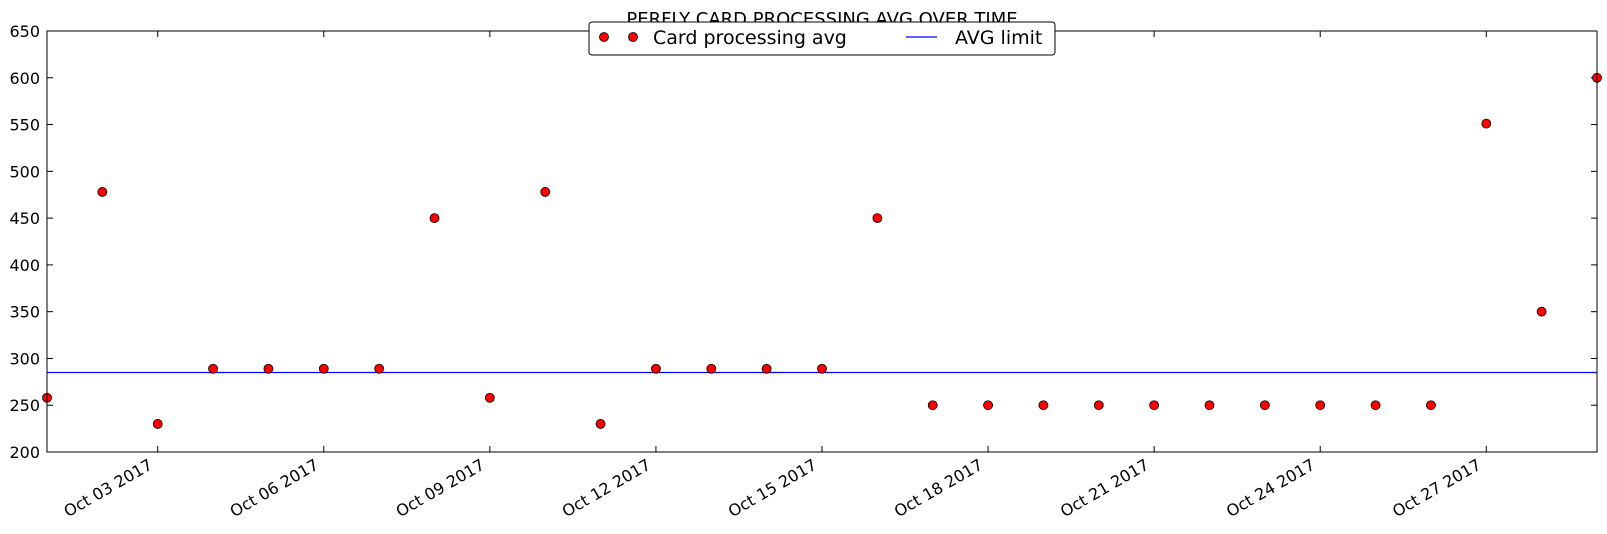 This screenshot has height=534, width=1607. I want to click on x-tick-label-2017-10-09: Oct 09 2017, so click(440, 488).